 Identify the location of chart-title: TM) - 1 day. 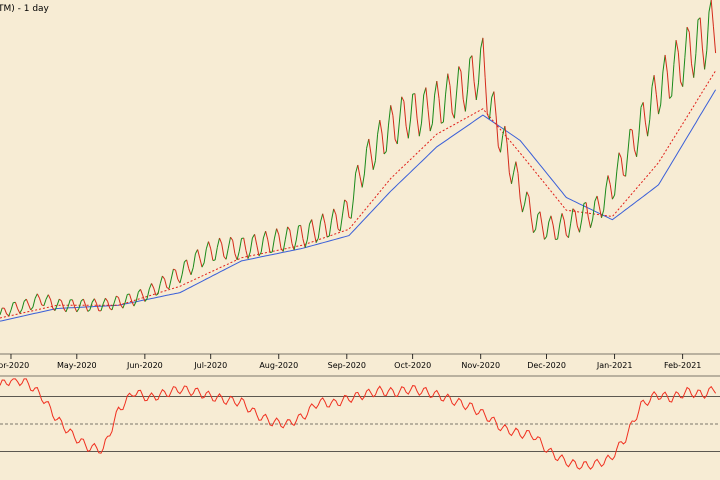
(25, 9).